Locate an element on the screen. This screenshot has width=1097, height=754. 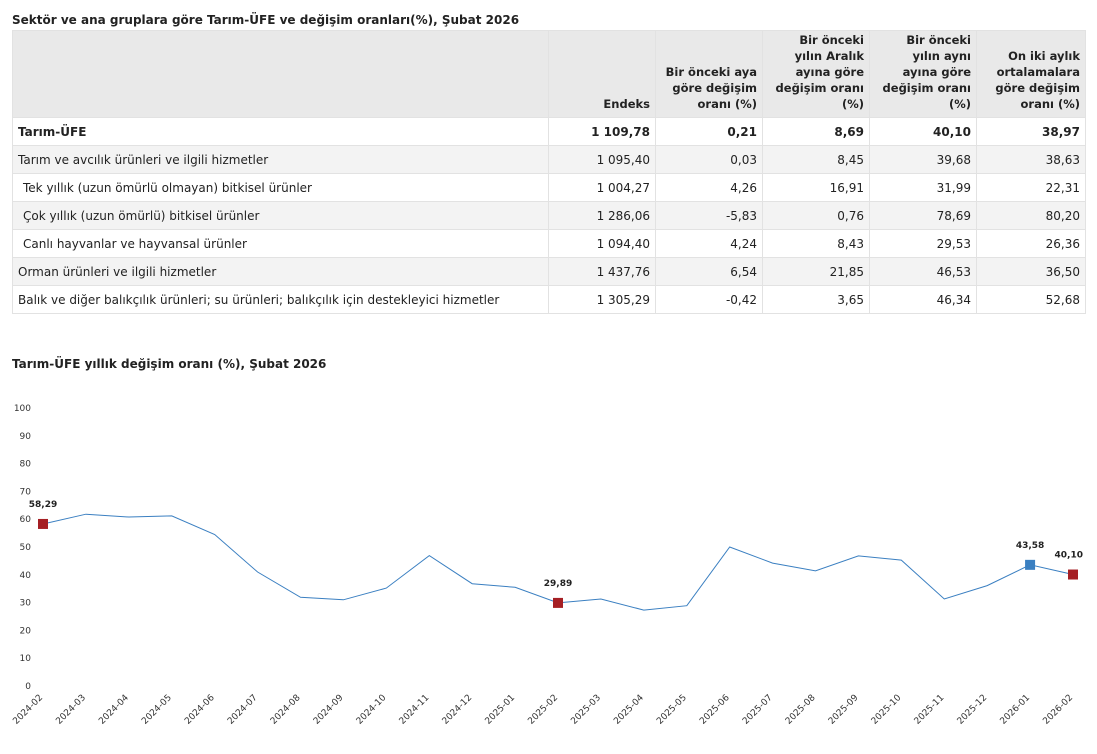
row-label: Orman ürünleri ve ilgili hizmetler is located at coordinates (280, 271).